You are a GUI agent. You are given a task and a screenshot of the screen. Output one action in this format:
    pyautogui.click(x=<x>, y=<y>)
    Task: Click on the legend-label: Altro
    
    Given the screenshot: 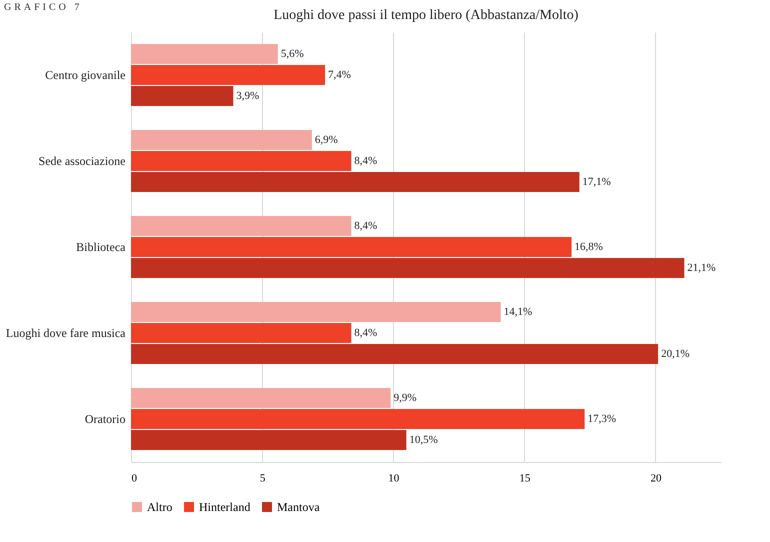 What is the action you would take?
    pyautogui.click(x=159, y=507)
    